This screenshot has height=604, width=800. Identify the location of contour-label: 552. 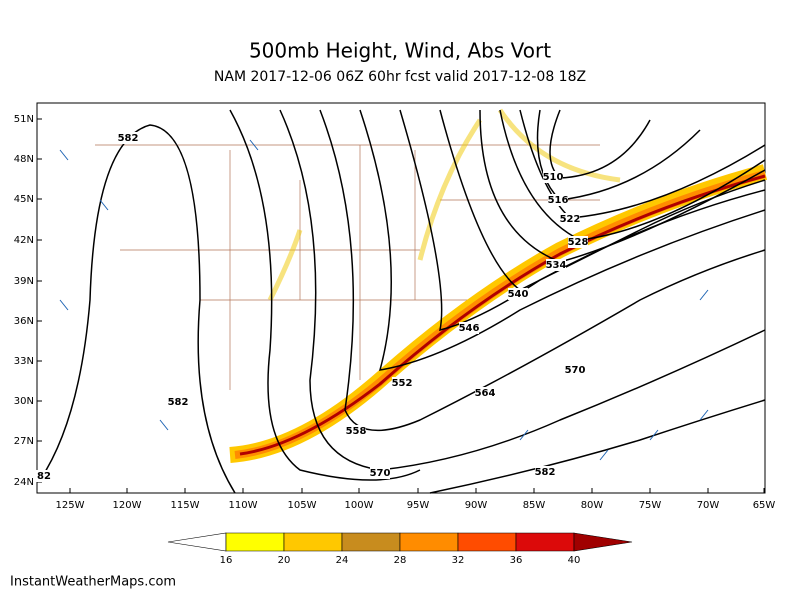
(402, 383).